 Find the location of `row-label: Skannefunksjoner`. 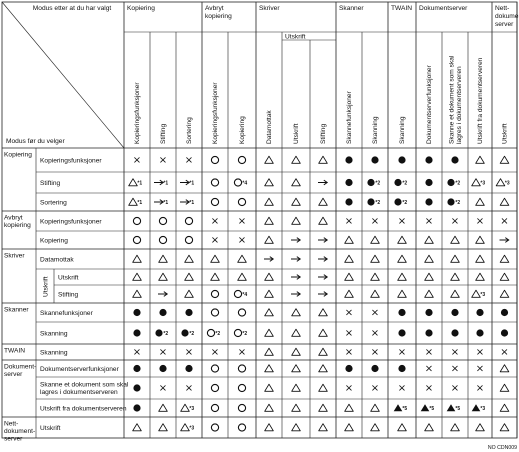

row-label: Skannefunksjoner is located at coordinates (67, 313).